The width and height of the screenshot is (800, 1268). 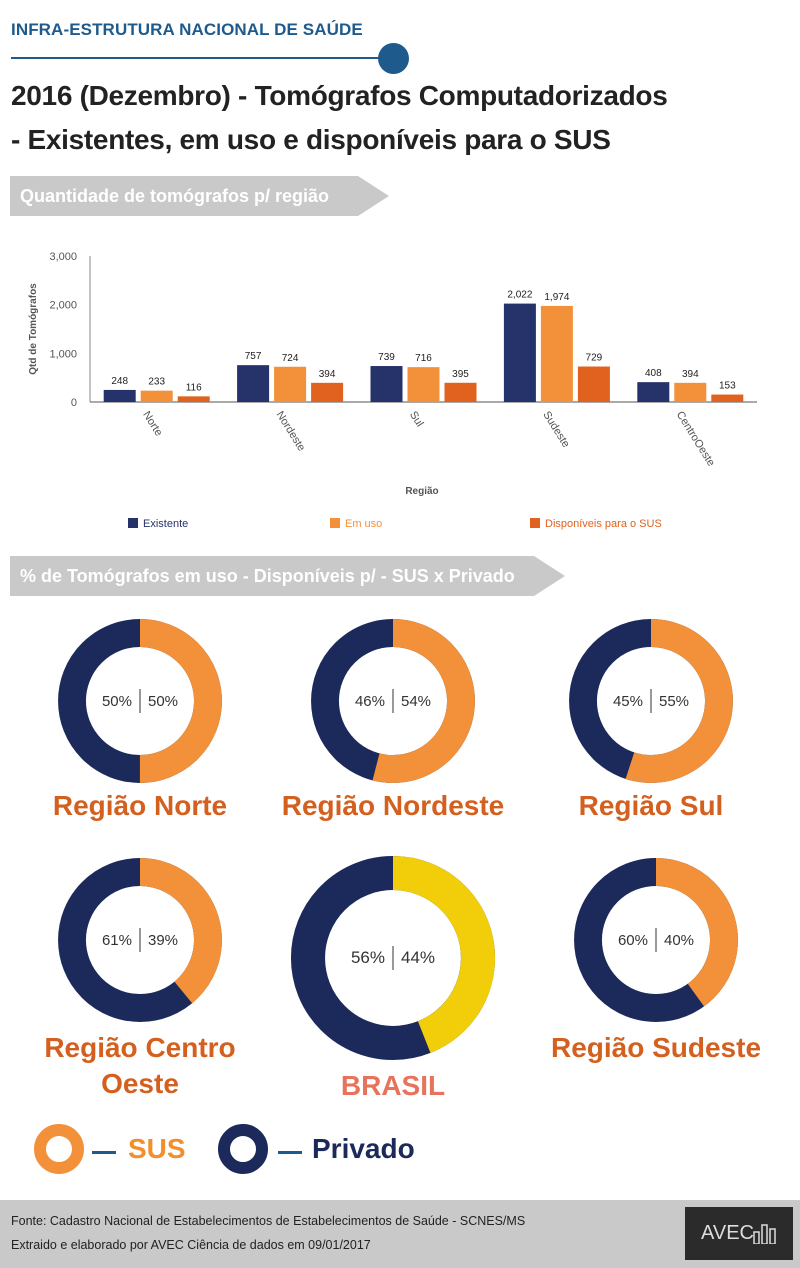 What do you see at coordinates (163, 701) in the screenshot?
I see `donut-sus-pct: 50%` at bounding box center [163, 701].